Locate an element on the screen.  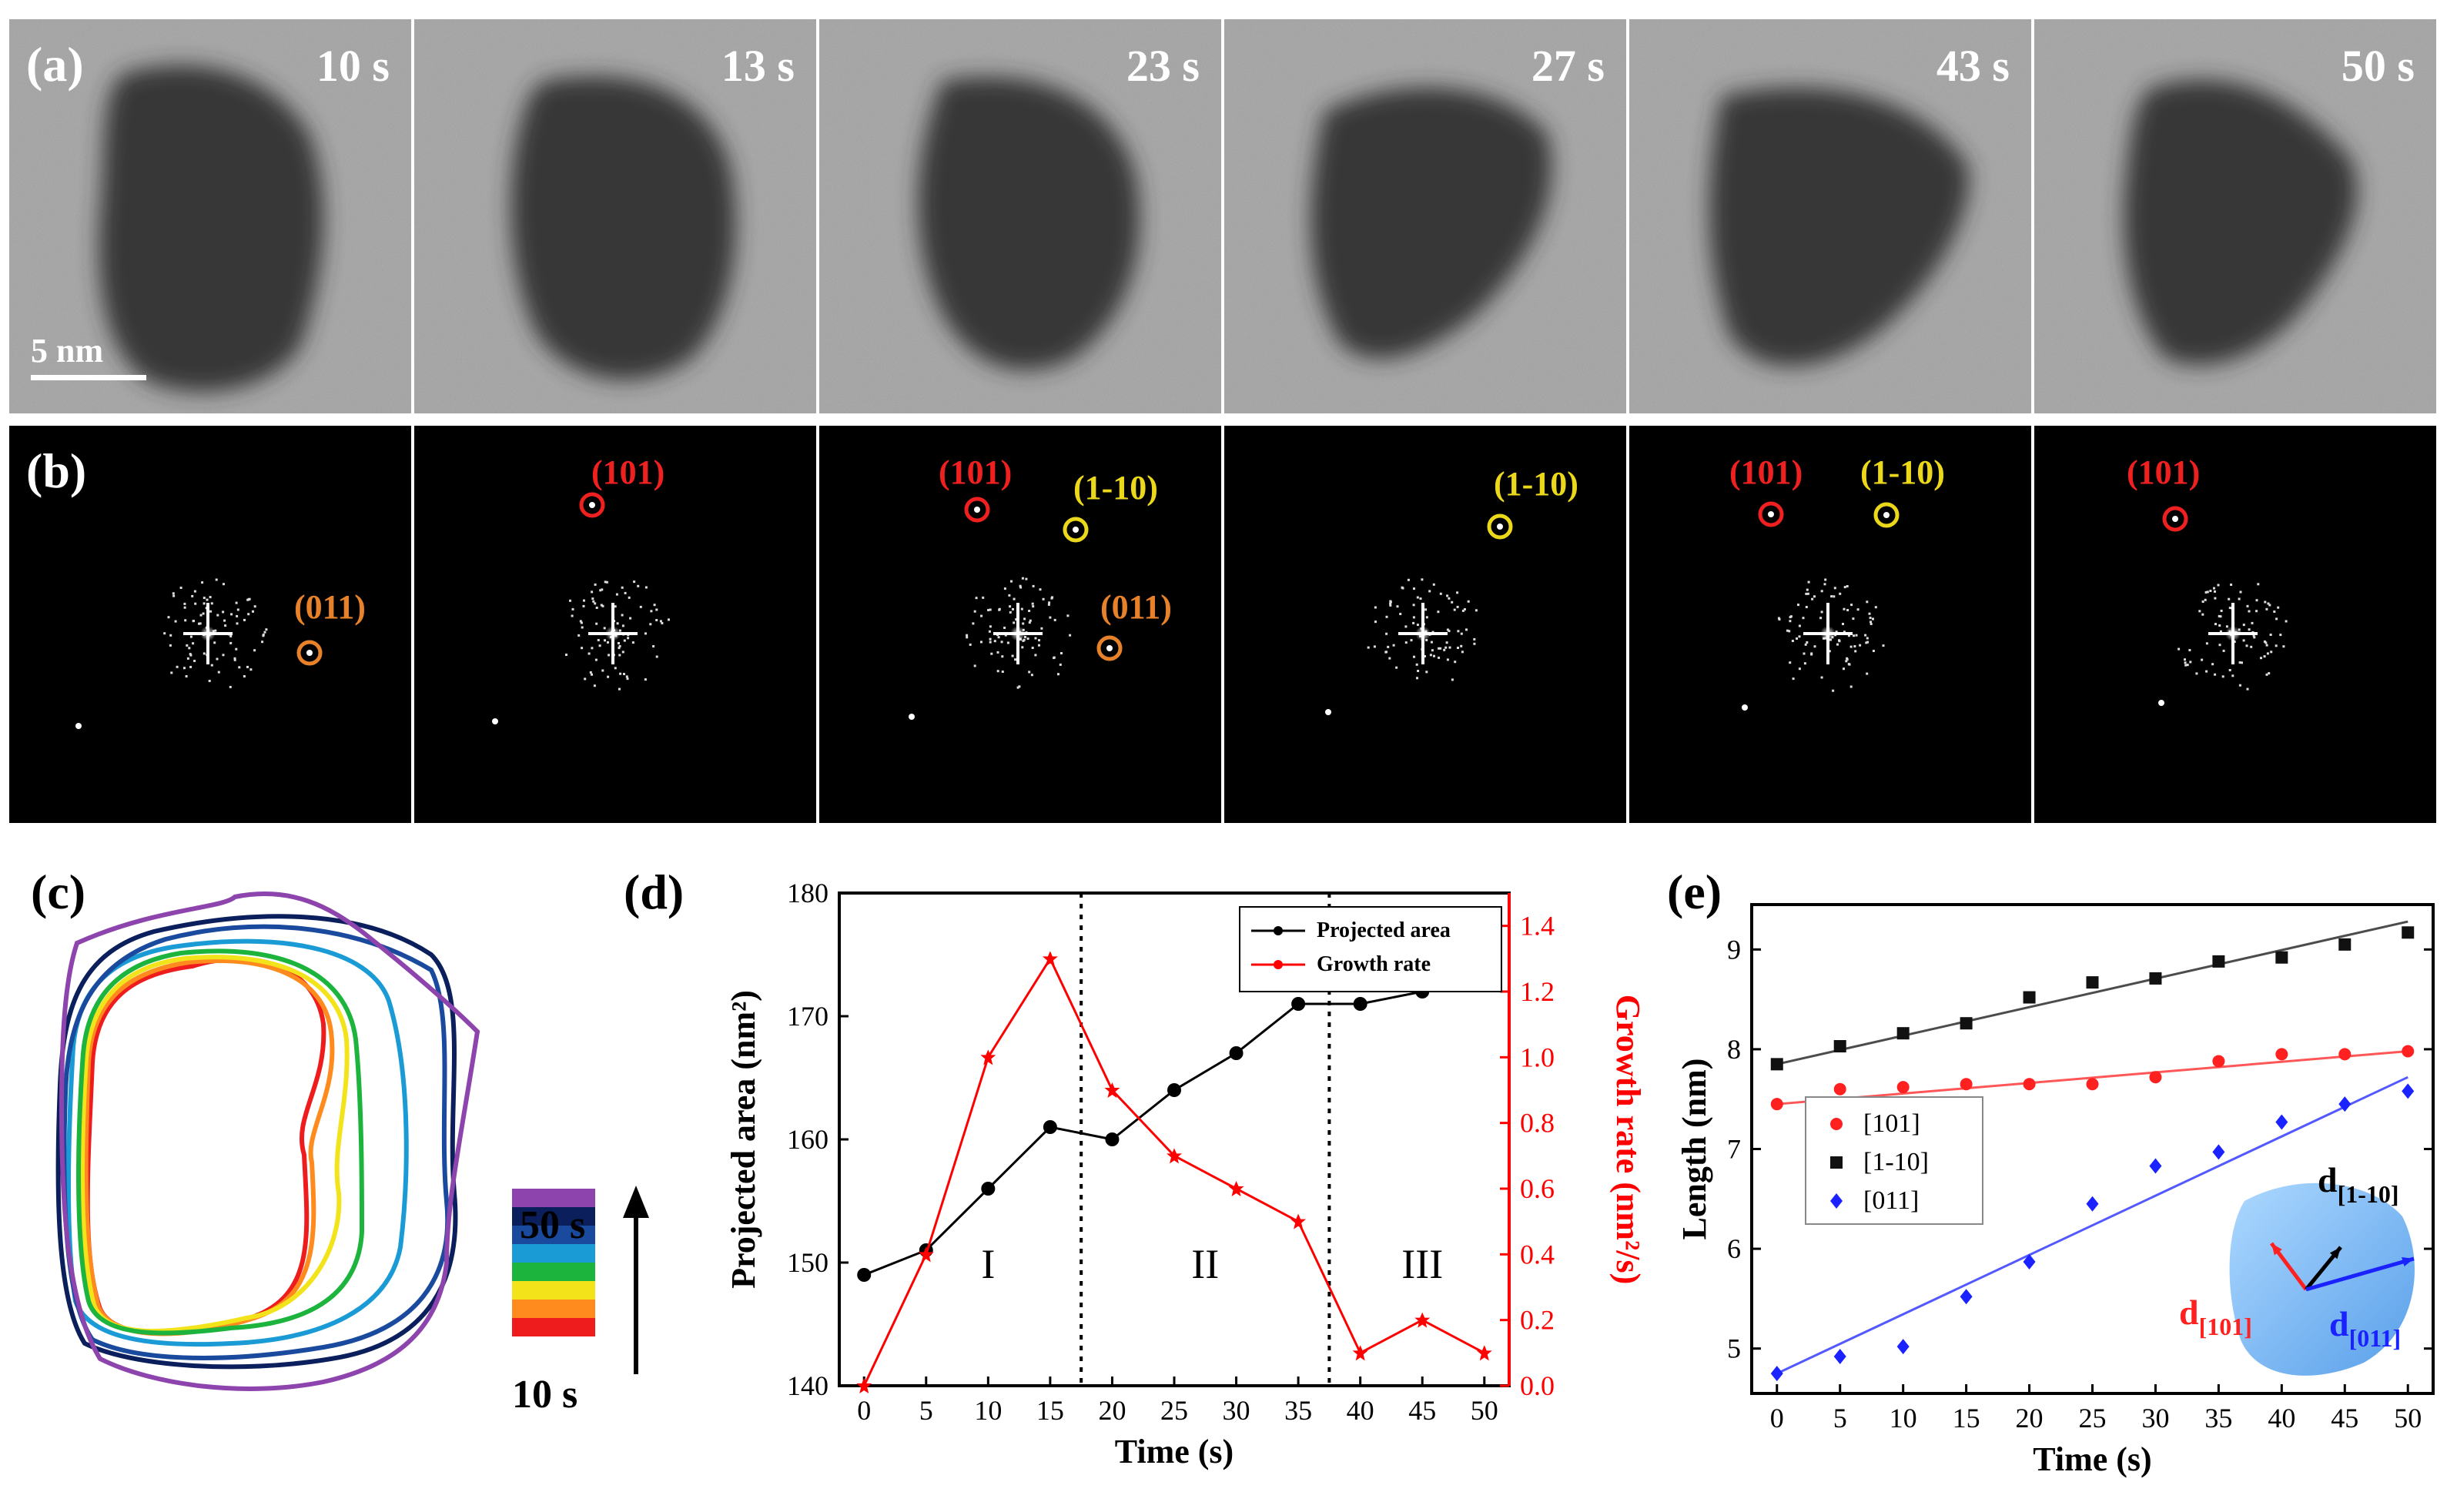
tem-panel: 10 s (a) 5 nm is located at coordinates (210, 216).